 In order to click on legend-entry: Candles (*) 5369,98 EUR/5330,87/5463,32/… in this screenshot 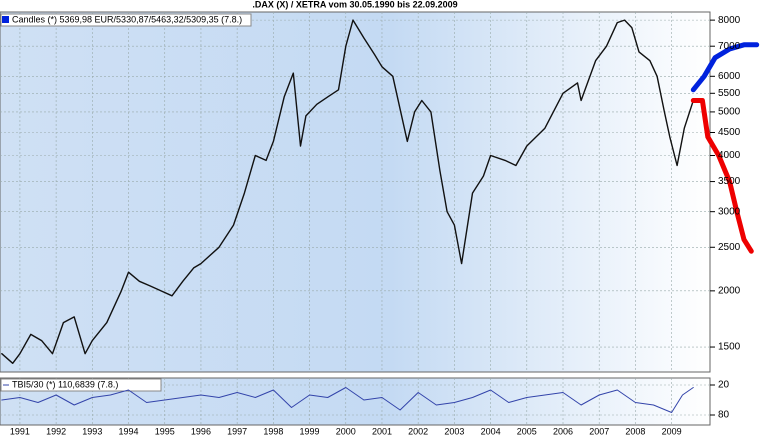, I will do `click(127, 19)`.